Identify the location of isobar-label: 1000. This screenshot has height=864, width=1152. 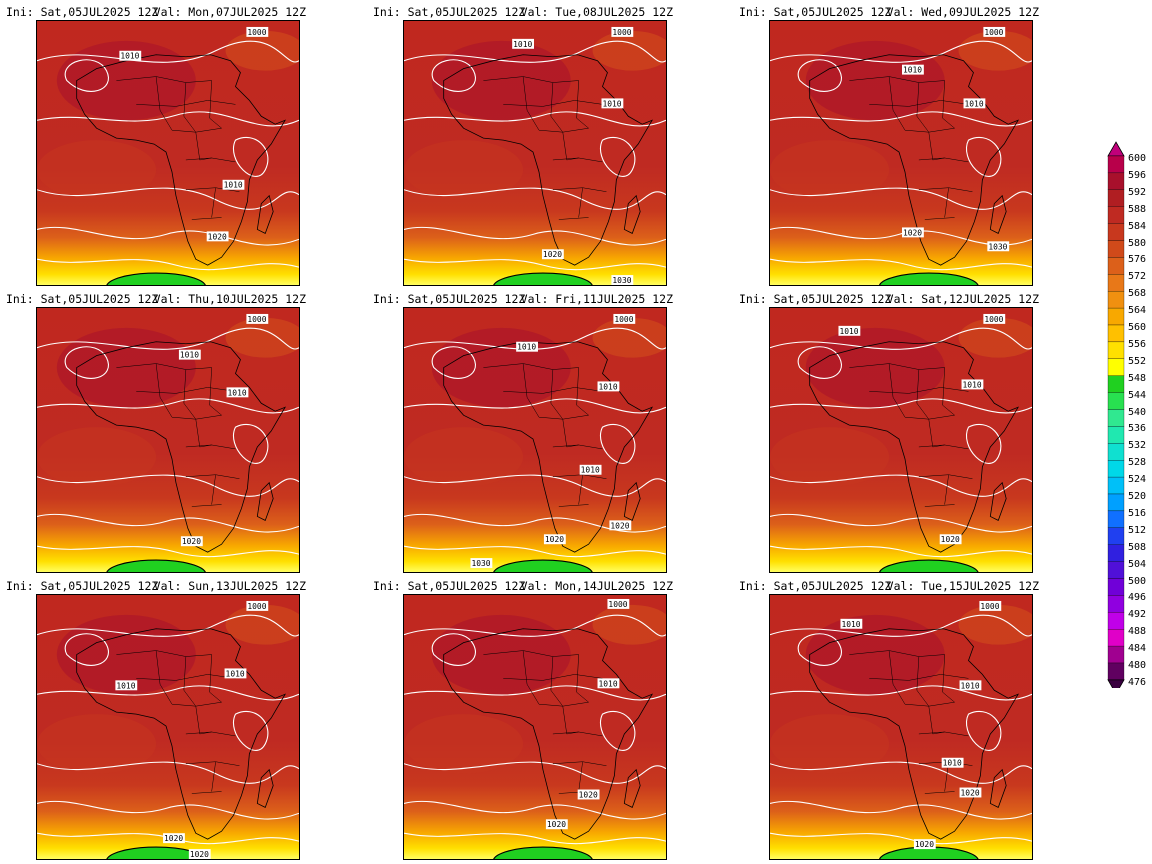
(618, 603).